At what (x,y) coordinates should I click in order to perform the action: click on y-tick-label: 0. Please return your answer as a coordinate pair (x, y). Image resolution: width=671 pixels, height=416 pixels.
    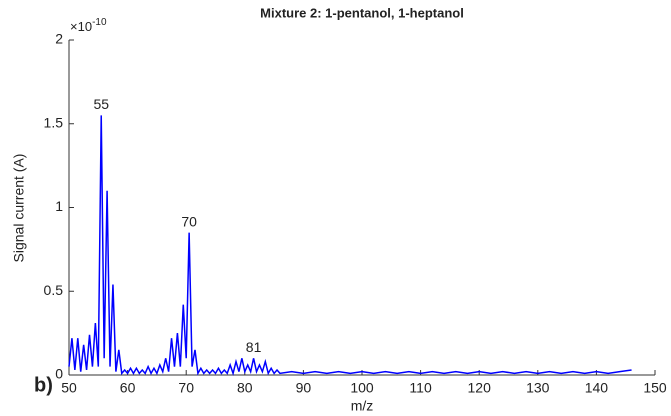
    Looking at the image, I should click on (59, 374).